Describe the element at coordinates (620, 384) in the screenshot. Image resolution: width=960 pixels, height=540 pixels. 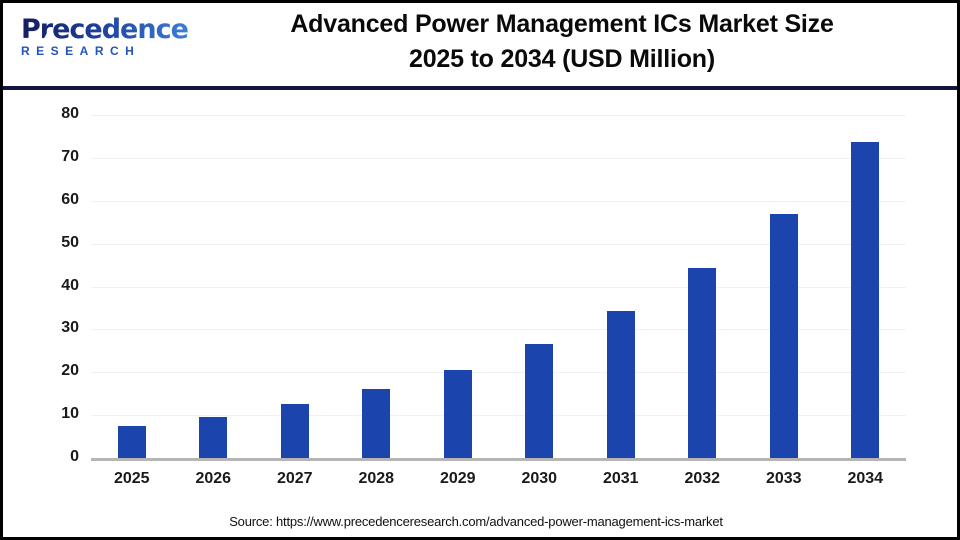
I see `bar-2031` at that location.